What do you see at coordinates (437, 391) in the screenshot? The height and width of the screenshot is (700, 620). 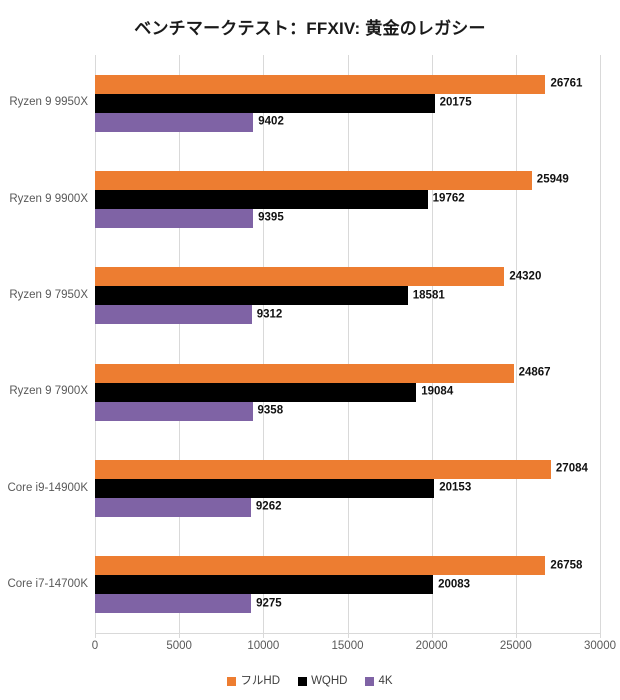 I see `bar-value-label: 19084` at bounding box center [437, 391].